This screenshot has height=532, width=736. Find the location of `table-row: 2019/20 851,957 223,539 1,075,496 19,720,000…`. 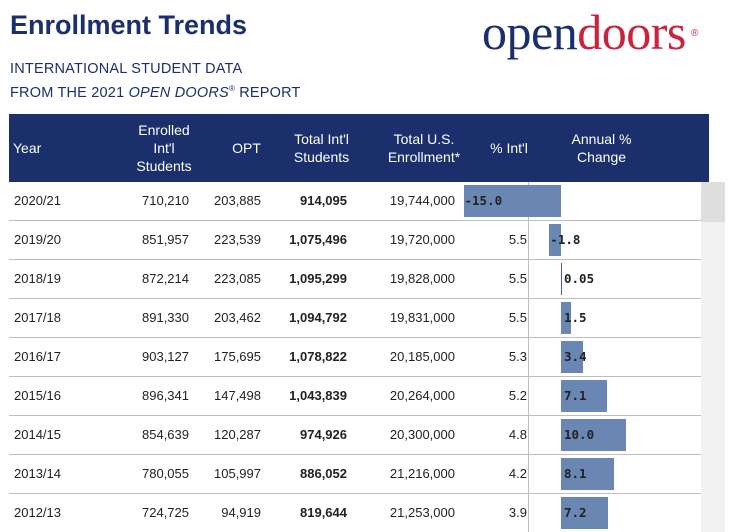

table-row: 2019/20 851,957 223,539 1,075,496 19,720,000… is located at coordinates (359, 240).